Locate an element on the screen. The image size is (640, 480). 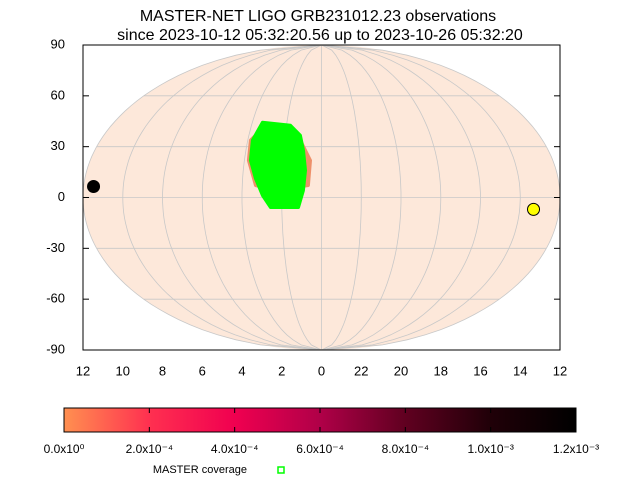
colorbar-tick-label: 1.0x10⁻³ is located at coordinates (490, 449).